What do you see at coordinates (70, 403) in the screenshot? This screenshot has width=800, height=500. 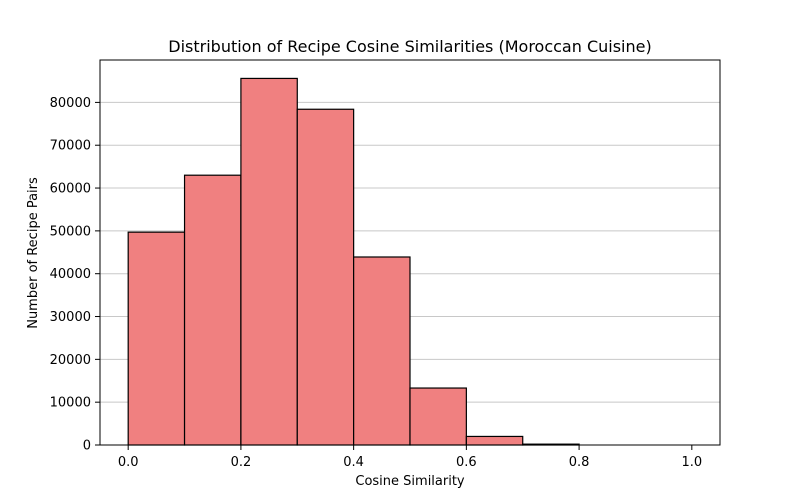 I see `y-tick-label-1: 10000` at bounding box center [70, 403].